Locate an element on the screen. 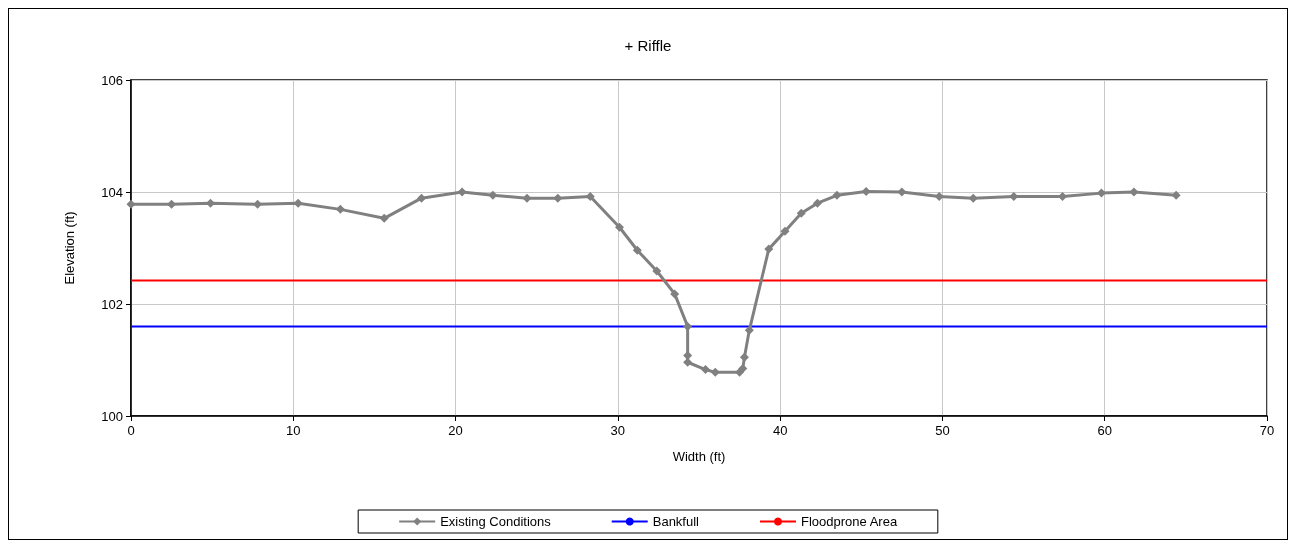  x-tick-label: 20 is located at coordinates (455, 430).